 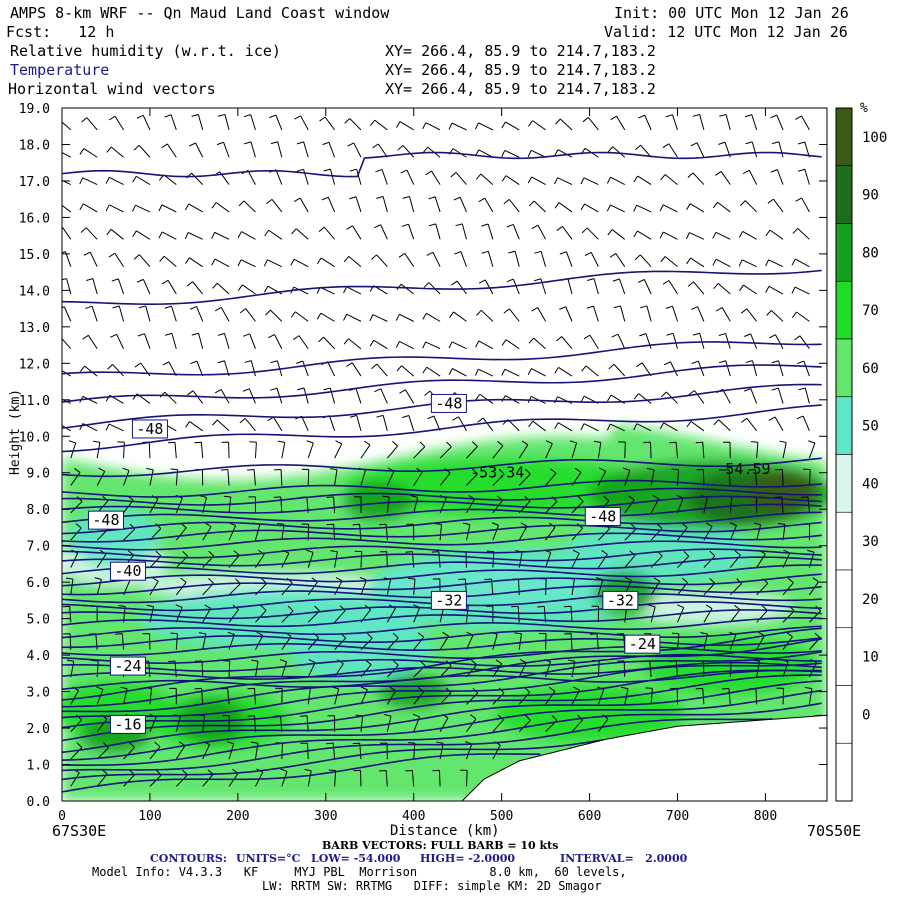 What do you see at coordinates (468, 858) in the screenshot?
I see `contours-high: HIGH= -2.0000` at bounding box center [468, 858].